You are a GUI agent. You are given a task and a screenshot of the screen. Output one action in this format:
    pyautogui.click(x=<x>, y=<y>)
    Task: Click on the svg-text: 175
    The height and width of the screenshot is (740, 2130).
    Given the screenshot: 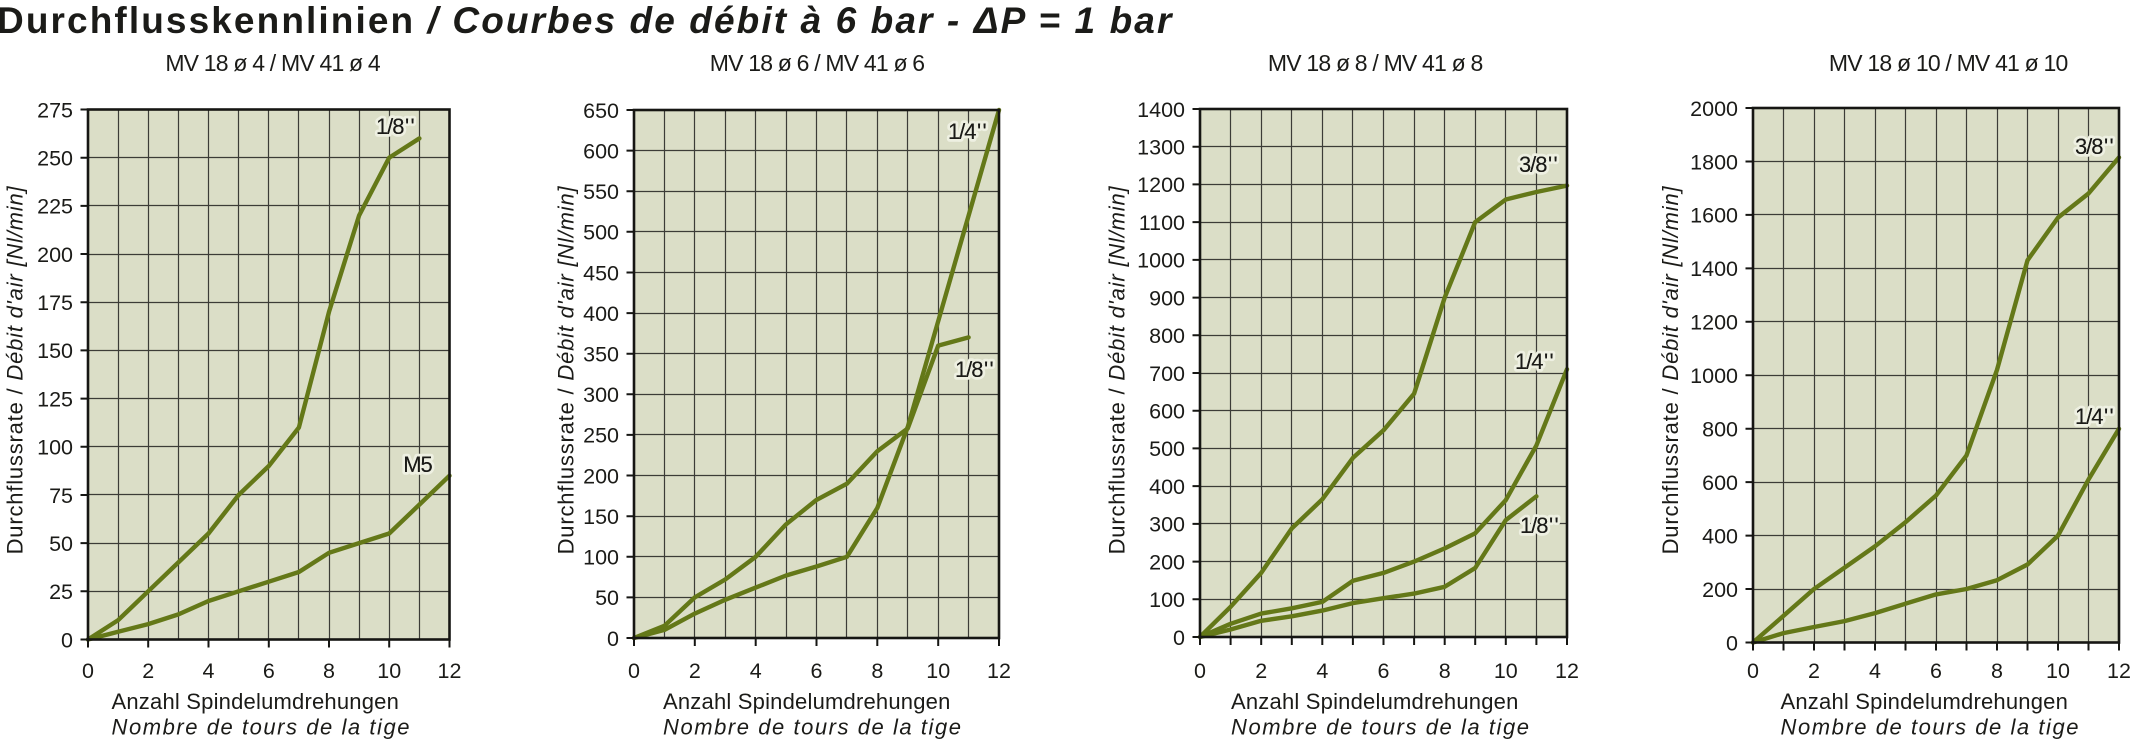 What is the action you would take?
    pyautogui.click(x=55, y=303)
    